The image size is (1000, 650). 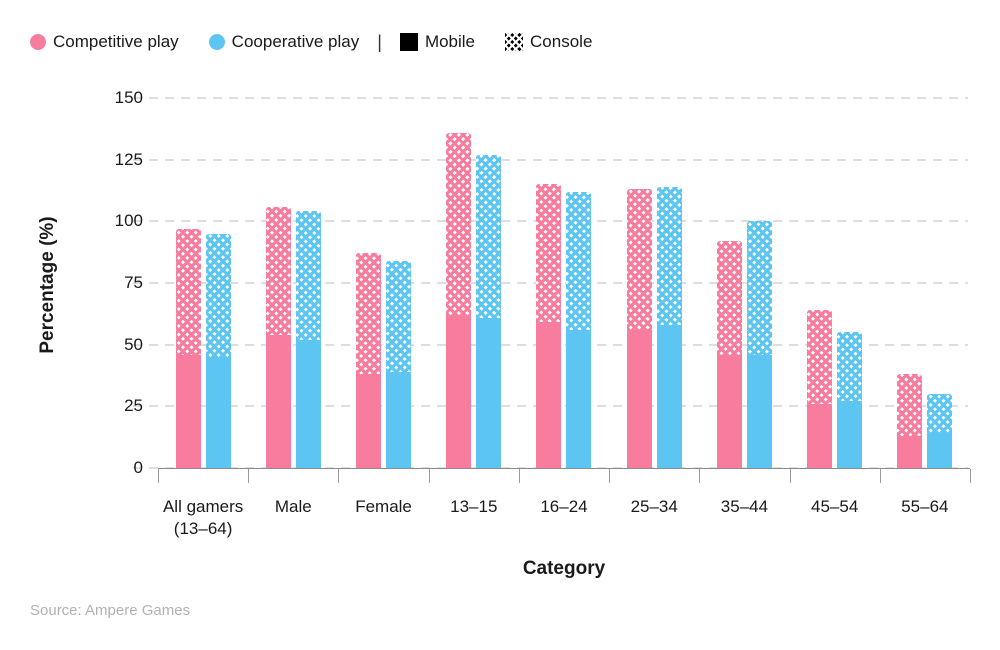 What do you see at coordinates (128, 159) in the screenshot?
I see `y-axis-tick-label: 125` at bounding box center [128, 159].